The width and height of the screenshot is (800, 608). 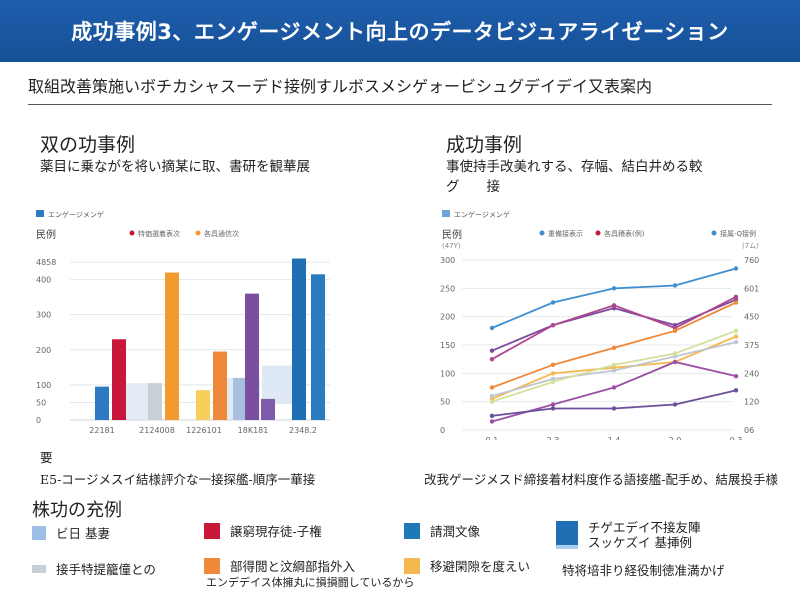 What do you see at coordinates (751, 402) in the screenshot?
I see `line-y2tick: 120` at bounding box center [751, 402].